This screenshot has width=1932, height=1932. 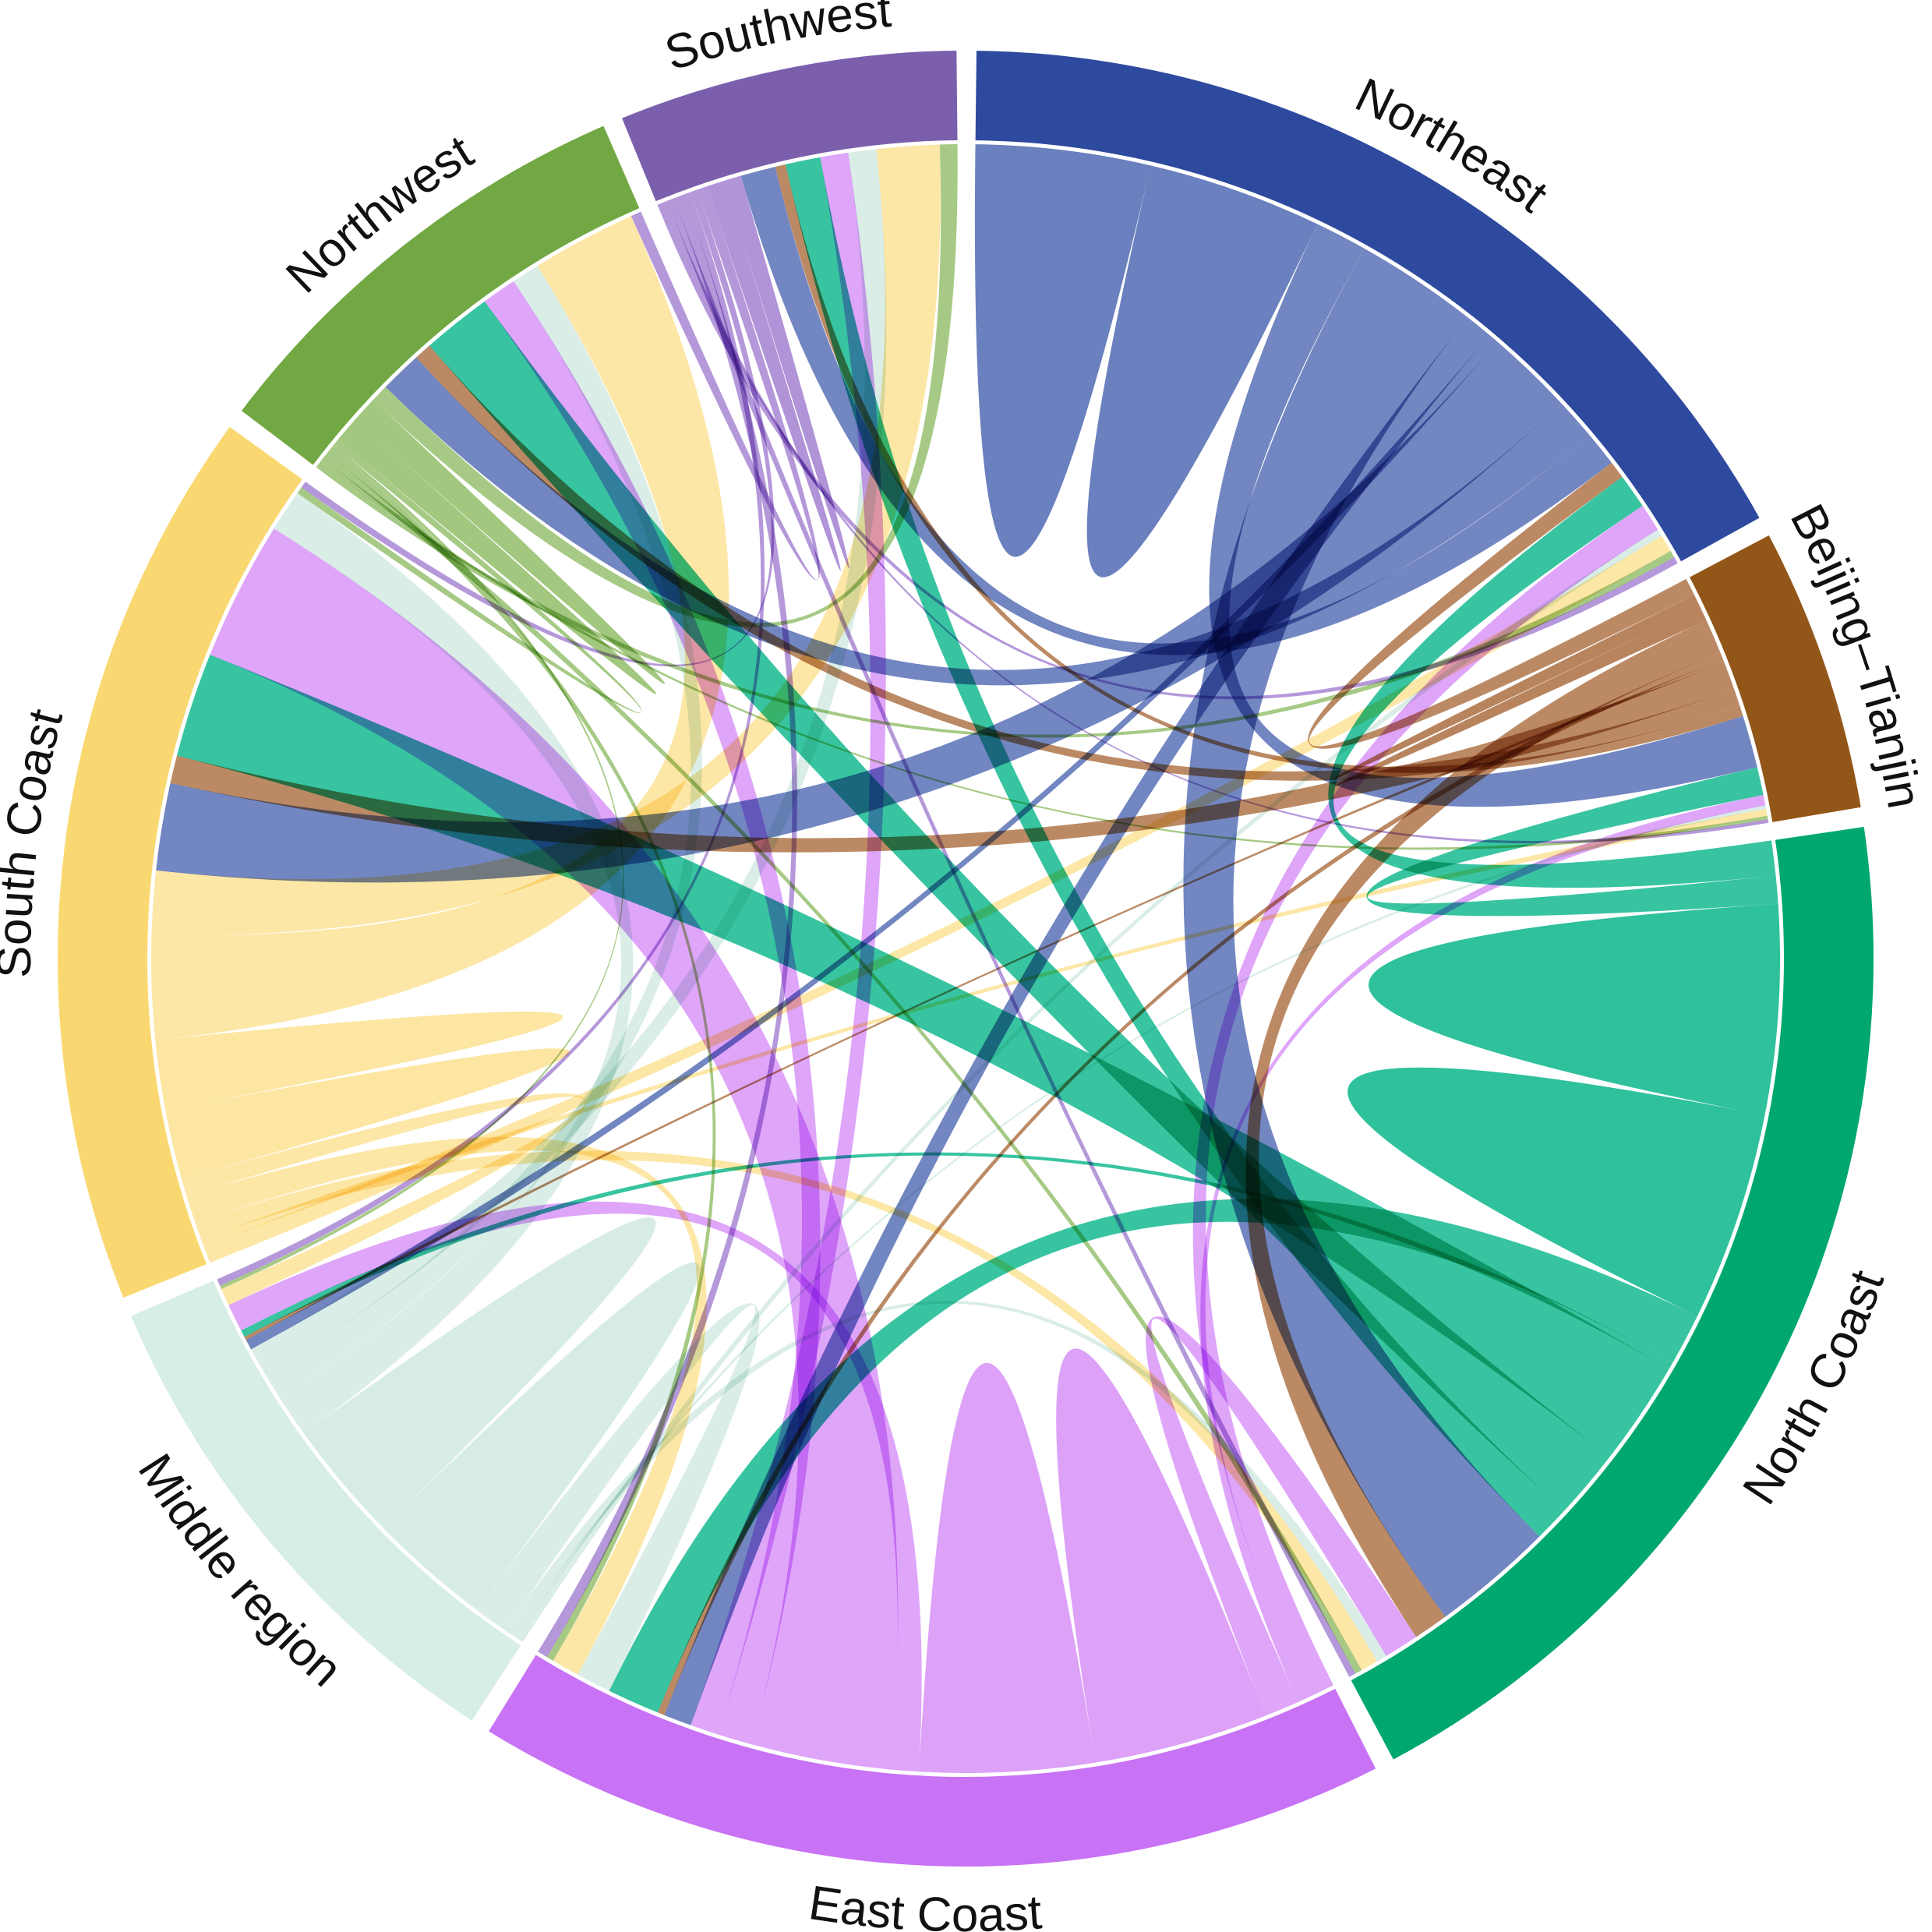 What do you see at coordinates (1775, 678) in the screenshot?
I see `arc-beijing-tianjin` at bounding box center [1775, 678].